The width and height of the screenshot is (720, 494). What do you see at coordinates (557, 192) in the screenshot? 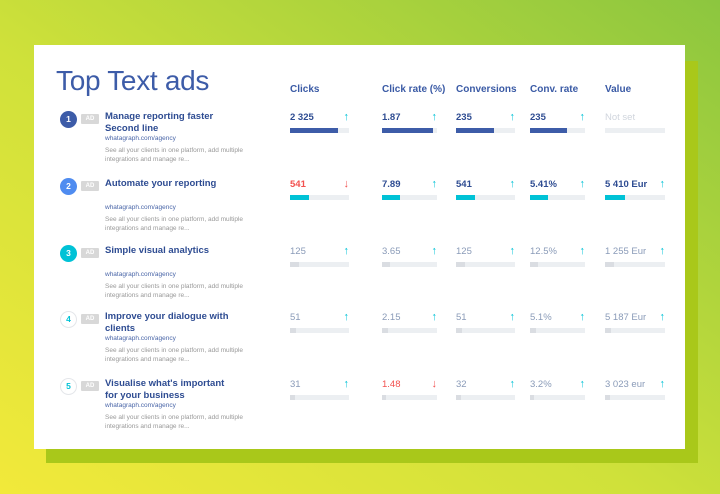
I see `metric-conv-rate: 5.41% ↑` at bounding box center [557, 192].